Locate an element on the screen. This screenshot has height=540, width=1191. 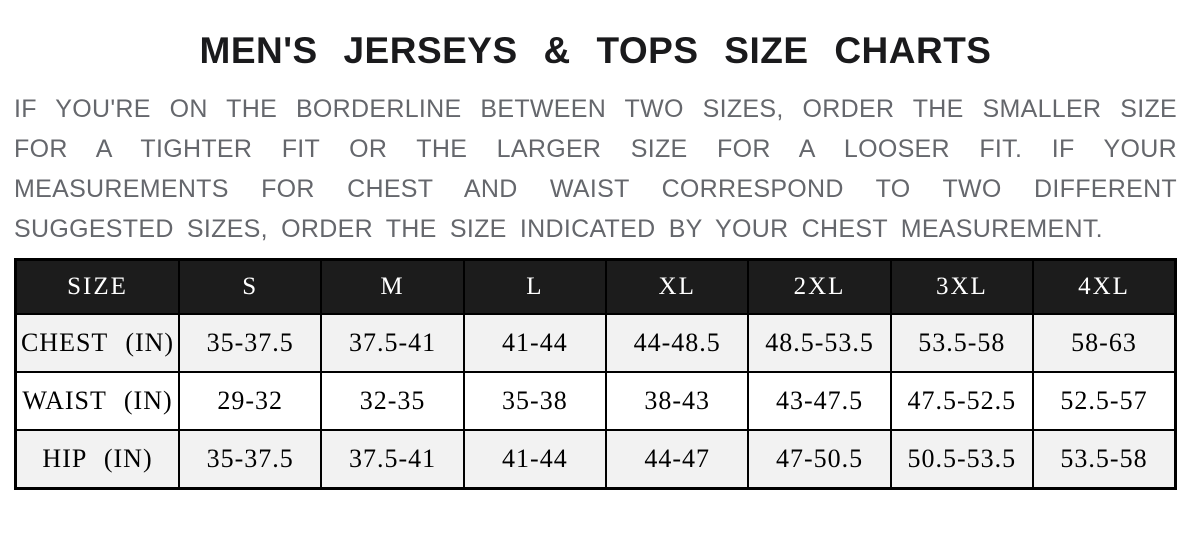
hip-value-3xl: 50.5-53.5 is located at coordinates (962, 459).